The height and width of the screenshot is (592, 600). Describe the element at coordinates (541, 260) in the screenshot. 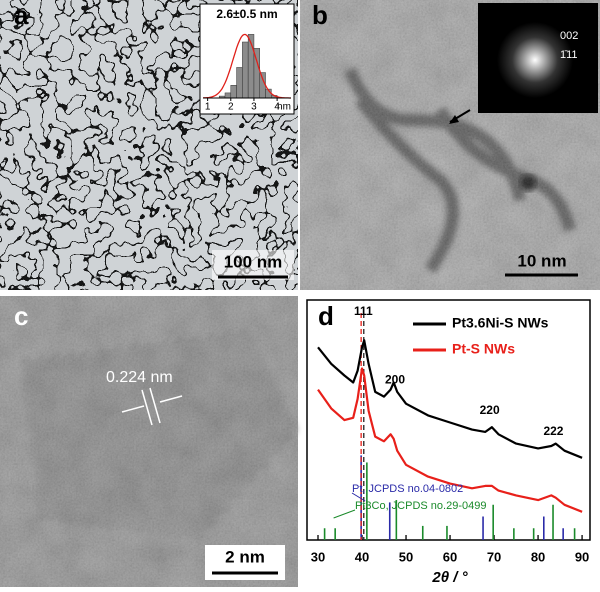

I see `scale-label: 10 nm` at that location.